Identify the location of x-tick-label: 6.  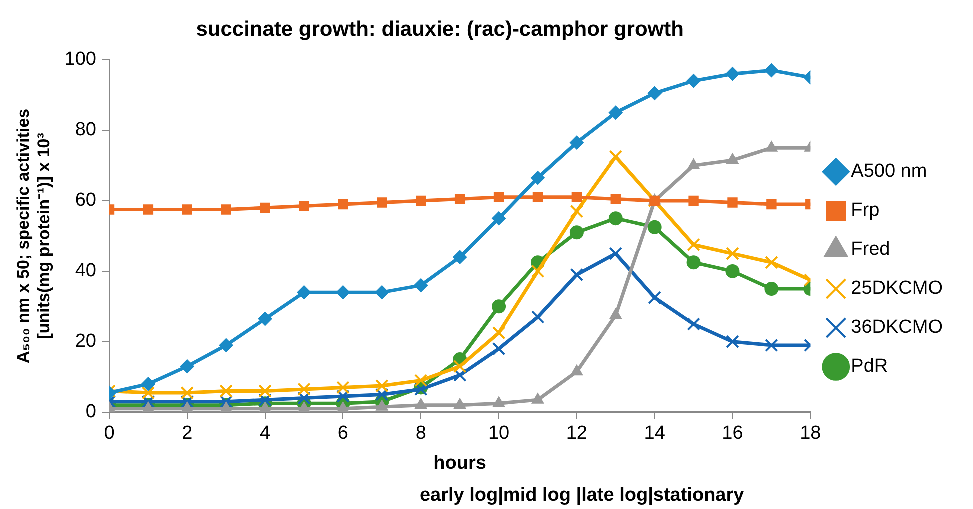
(343, 433).